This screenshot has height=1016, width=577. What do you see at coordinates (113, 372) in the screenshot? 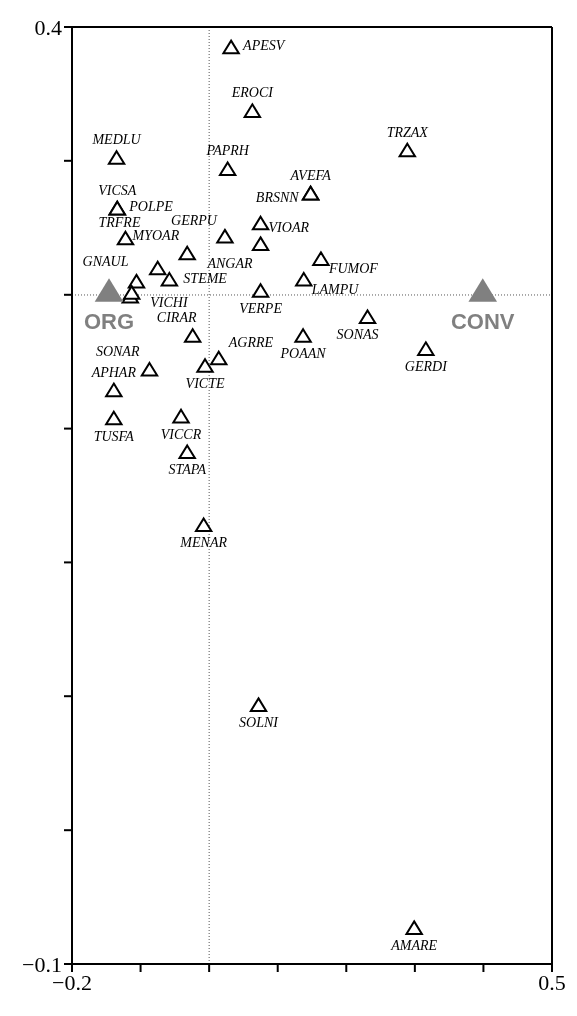
I see `data-label: APHAR` at bounding box center [113, 372].